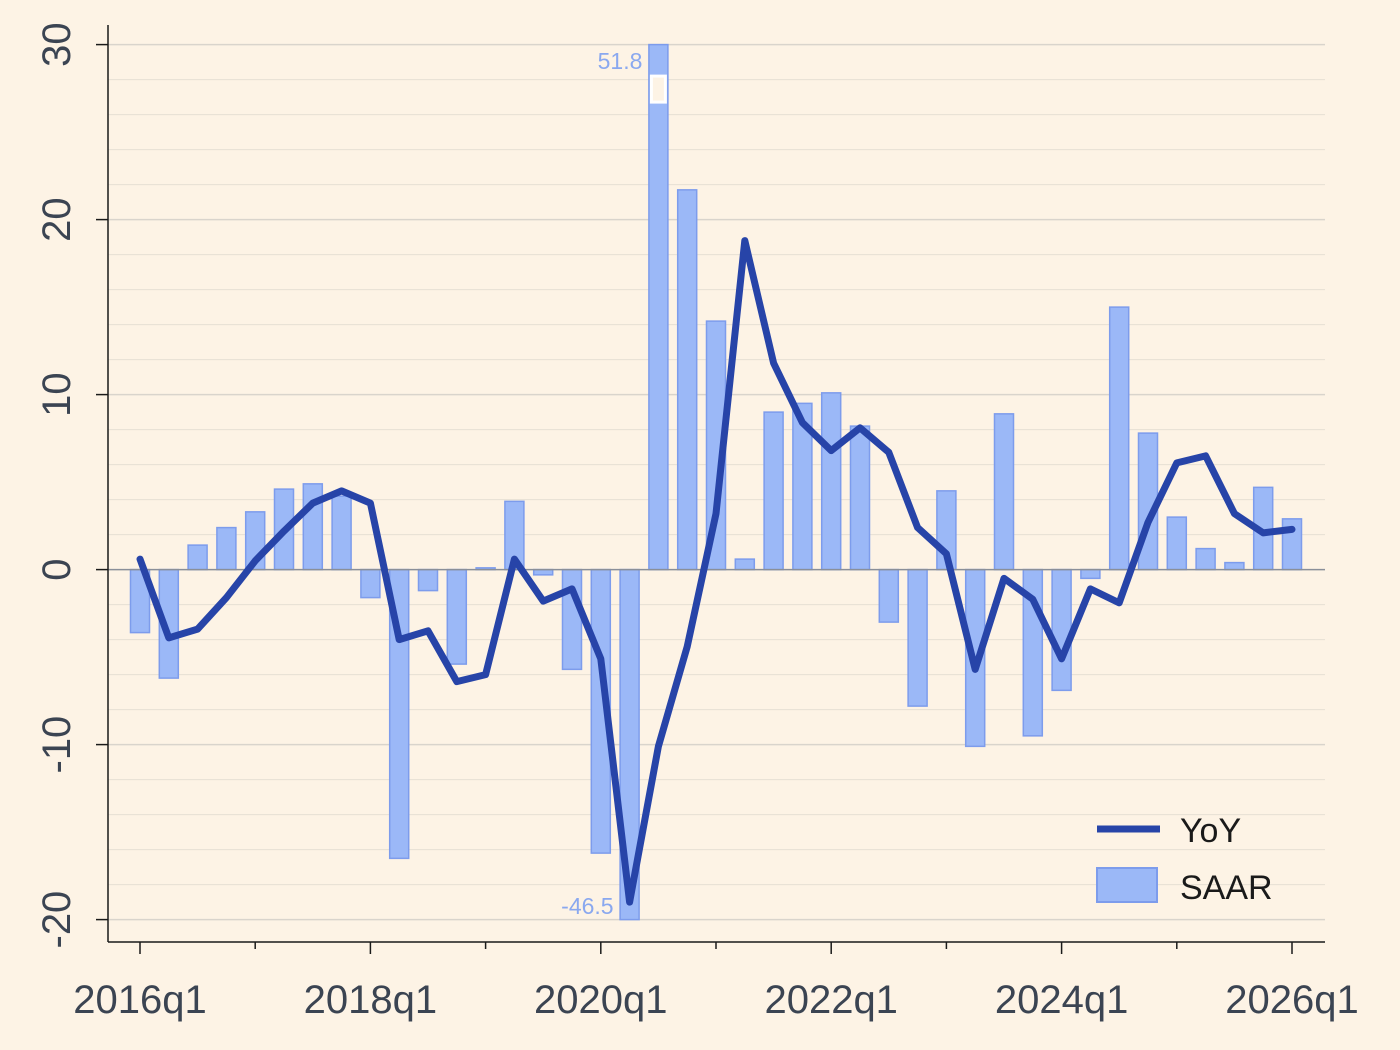  Describe the element at coordinates (341, 533) in the screenshot. I see `bar-2017q4` at that location.